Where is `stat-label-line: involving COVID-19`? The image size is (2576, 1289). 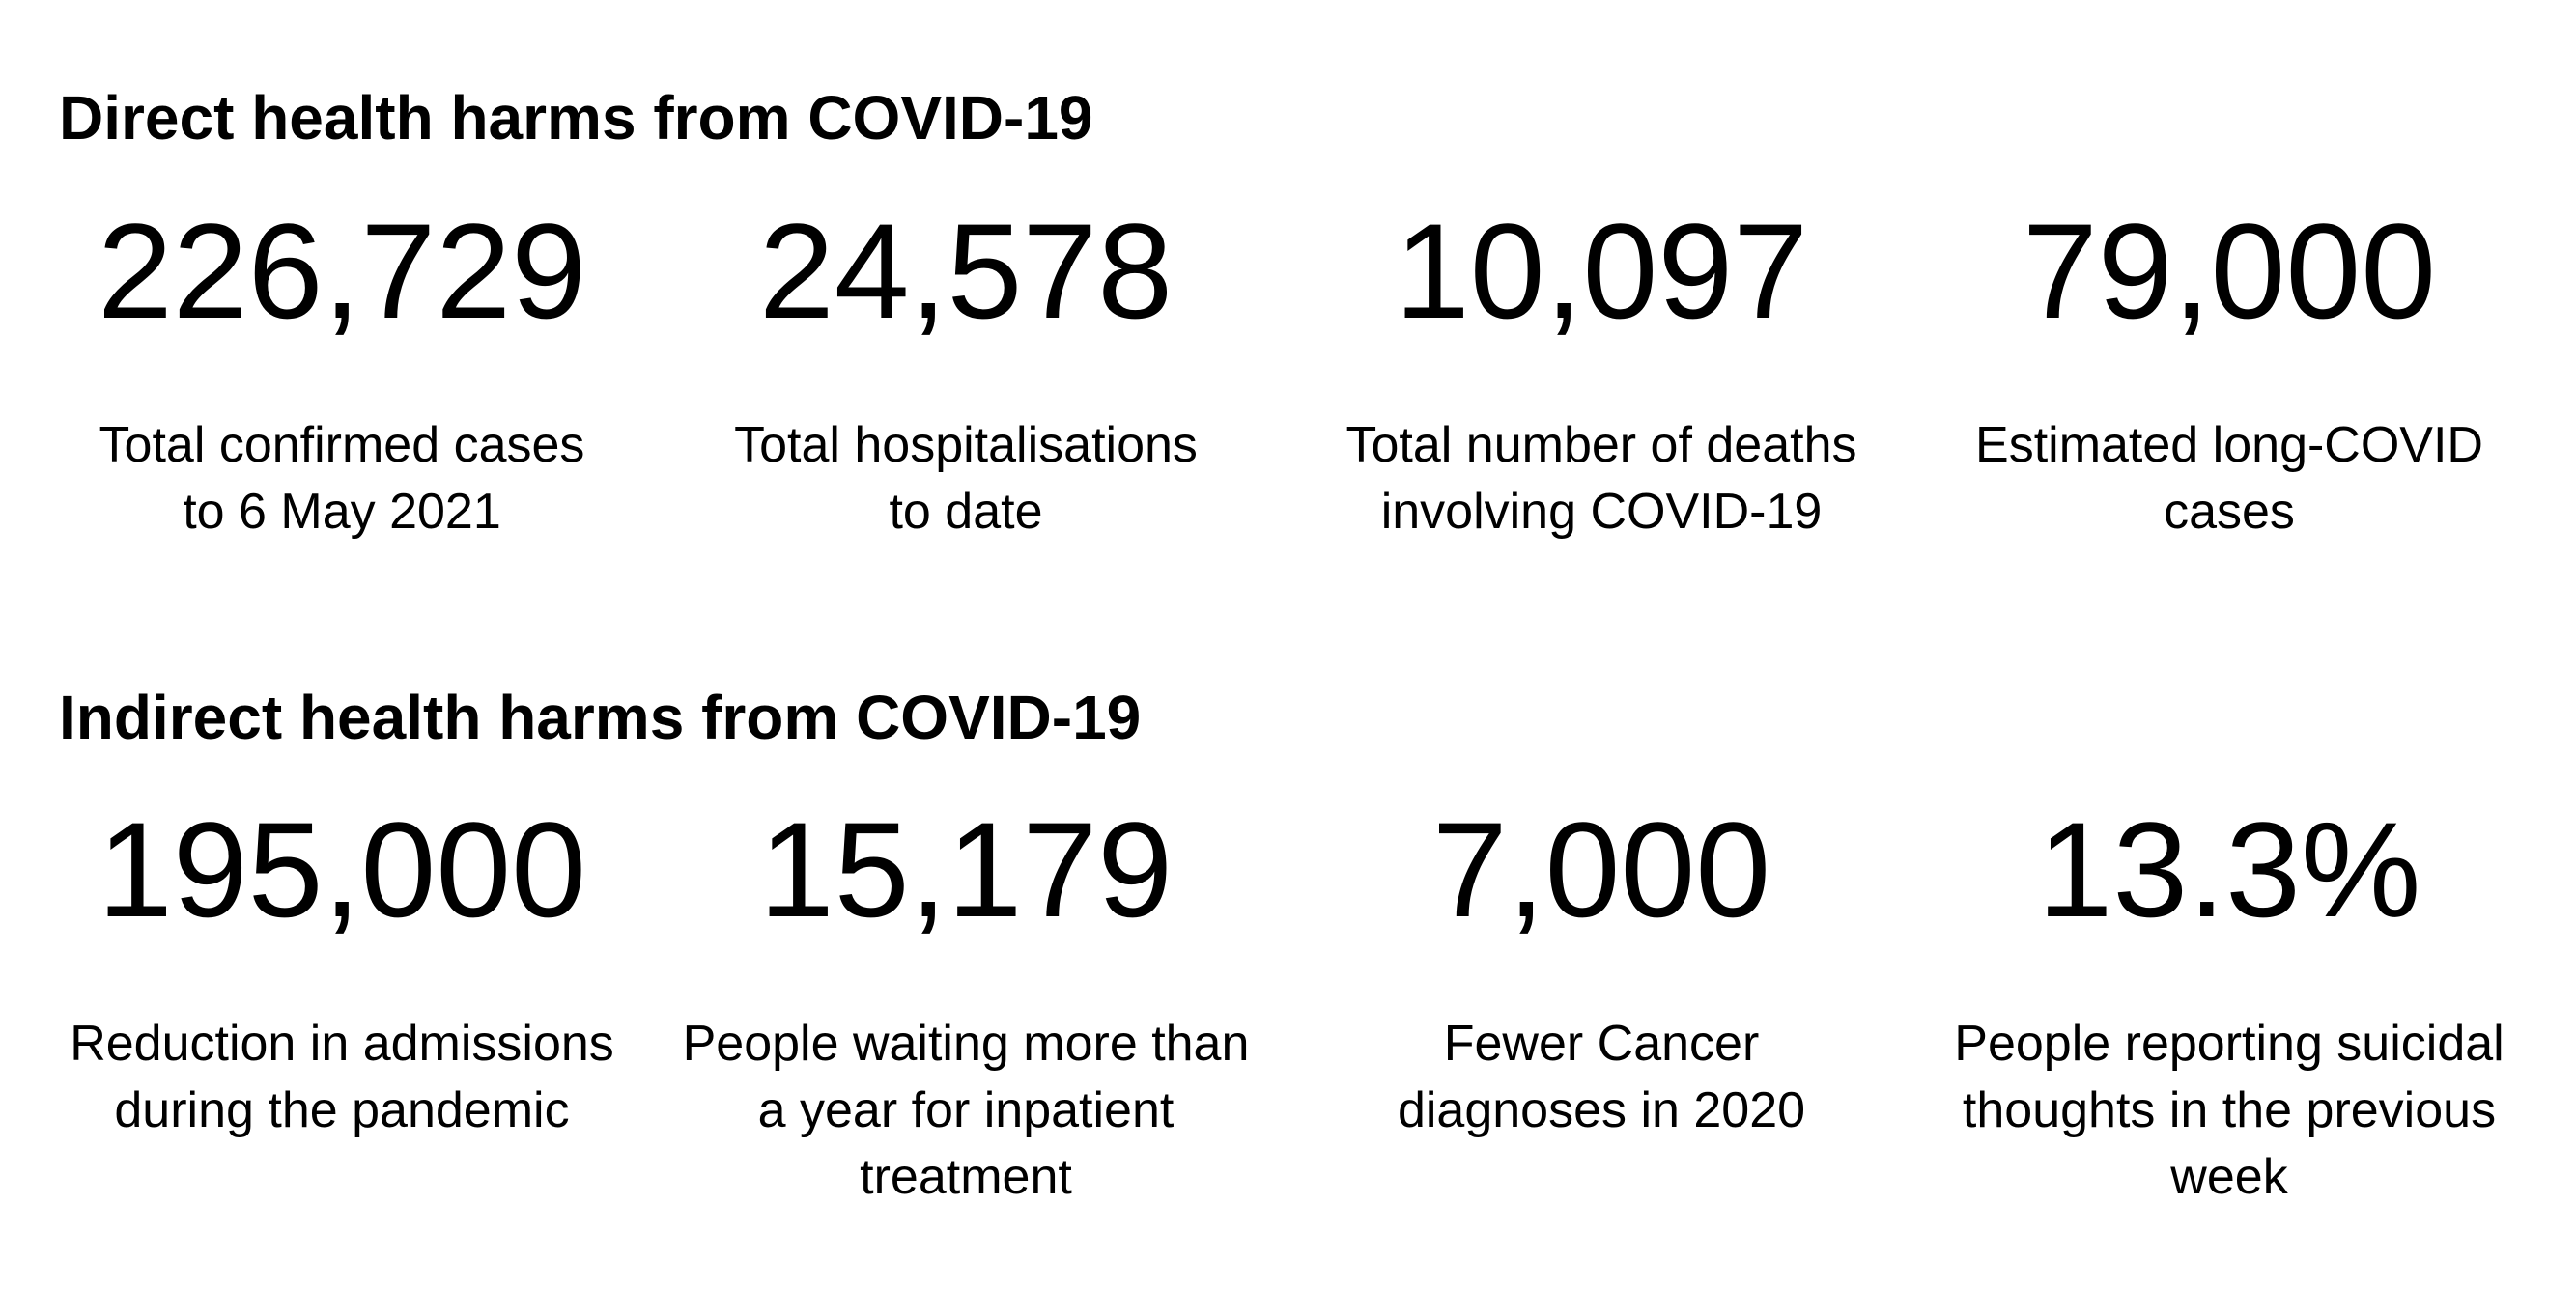 stat-label-line: involving COVID-19 is located at coordinates (1601, 512).